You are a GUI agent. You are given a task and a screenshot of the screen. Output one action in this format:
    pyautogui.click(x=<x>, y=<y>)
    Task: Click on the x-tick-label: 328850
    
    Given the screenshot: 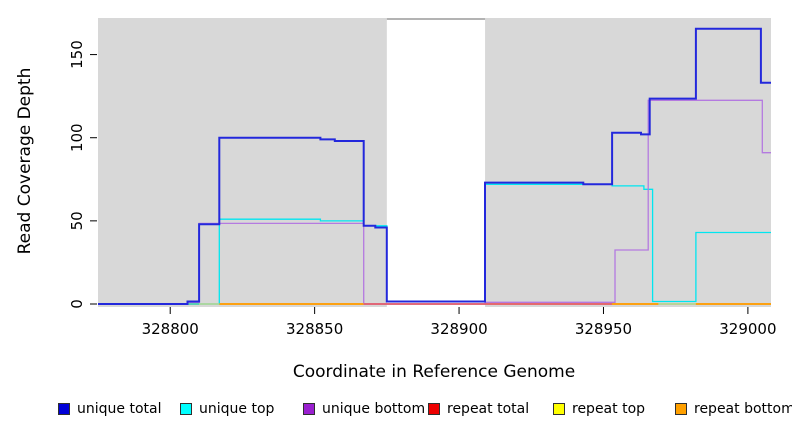 What is the action you would take?
    pyautogui.click(x=314, y=329)
    